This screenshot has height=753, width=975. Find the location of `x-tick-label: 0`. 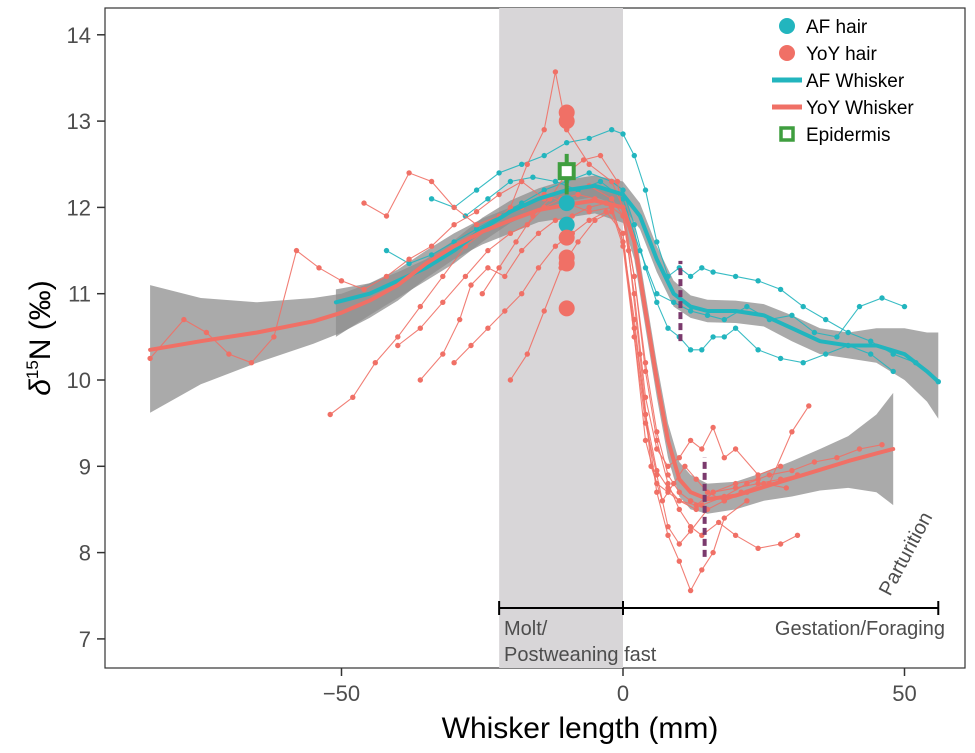

x-tick-label: 0 is located at coordinates (623, 693).